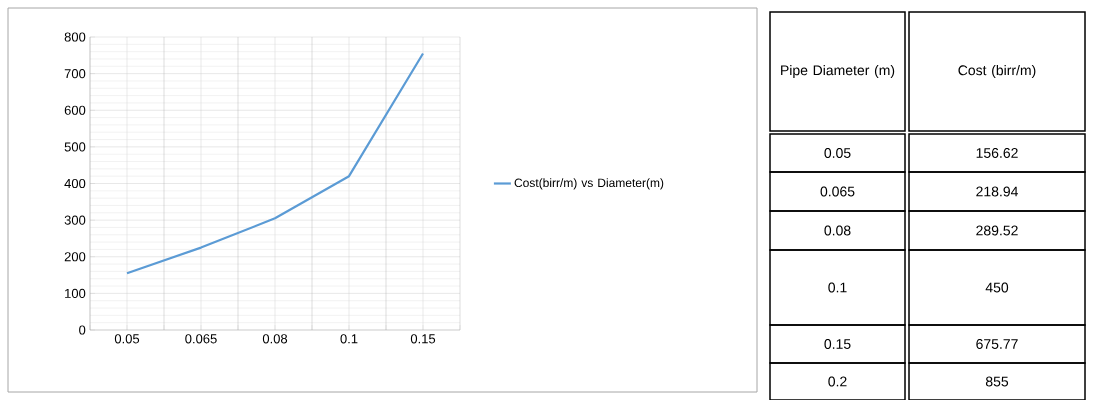  What do you see at coordinates (423, 339) in the screenshot?
I see `x-tick-label: 0.15` at bounding box center [423, 339].